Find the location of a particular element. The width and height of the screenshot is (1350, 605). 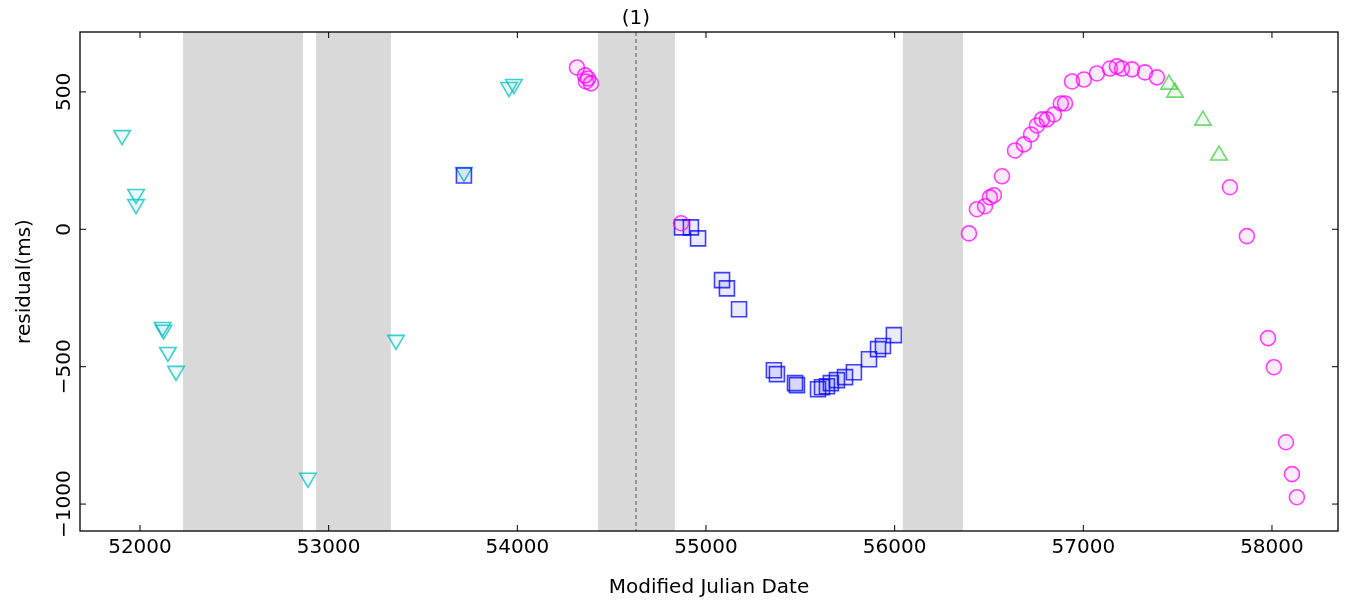

x-tick-label: 52000 is located at coordinates (140, 546).